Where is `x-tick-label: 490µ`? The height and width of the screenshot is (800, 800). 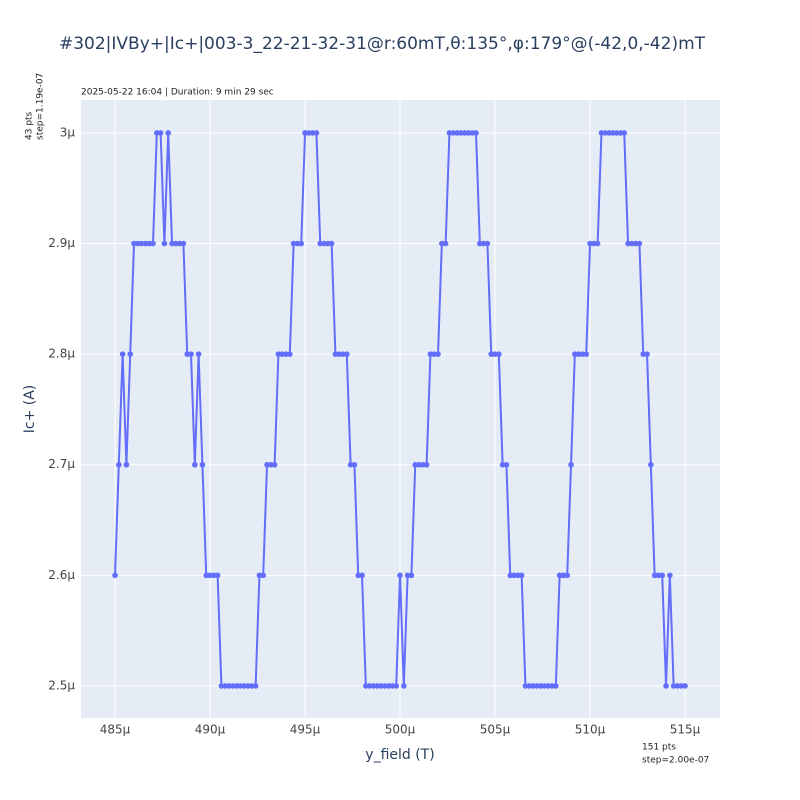
x-tick-label: 490µ is located at coordinates (210, 730).